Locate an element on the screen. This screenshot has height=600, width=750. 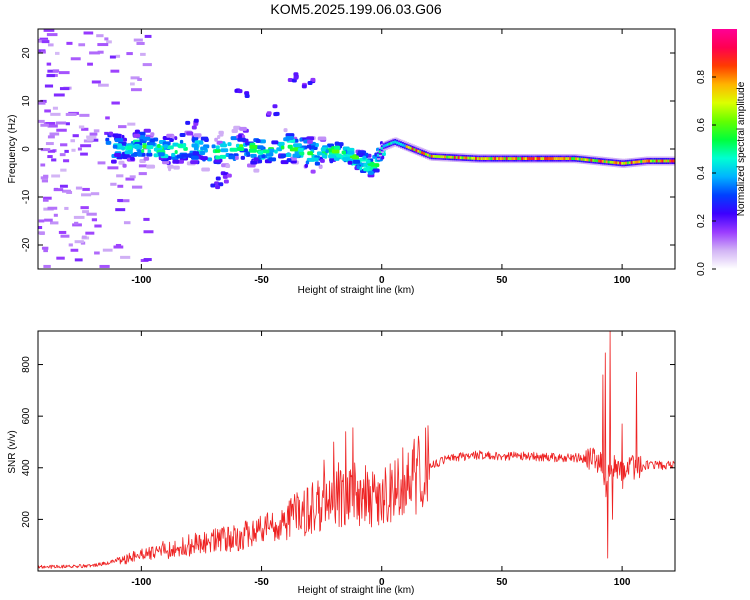
spectrogram-x-tick-label: 0 is located at coordinates (382, 280).